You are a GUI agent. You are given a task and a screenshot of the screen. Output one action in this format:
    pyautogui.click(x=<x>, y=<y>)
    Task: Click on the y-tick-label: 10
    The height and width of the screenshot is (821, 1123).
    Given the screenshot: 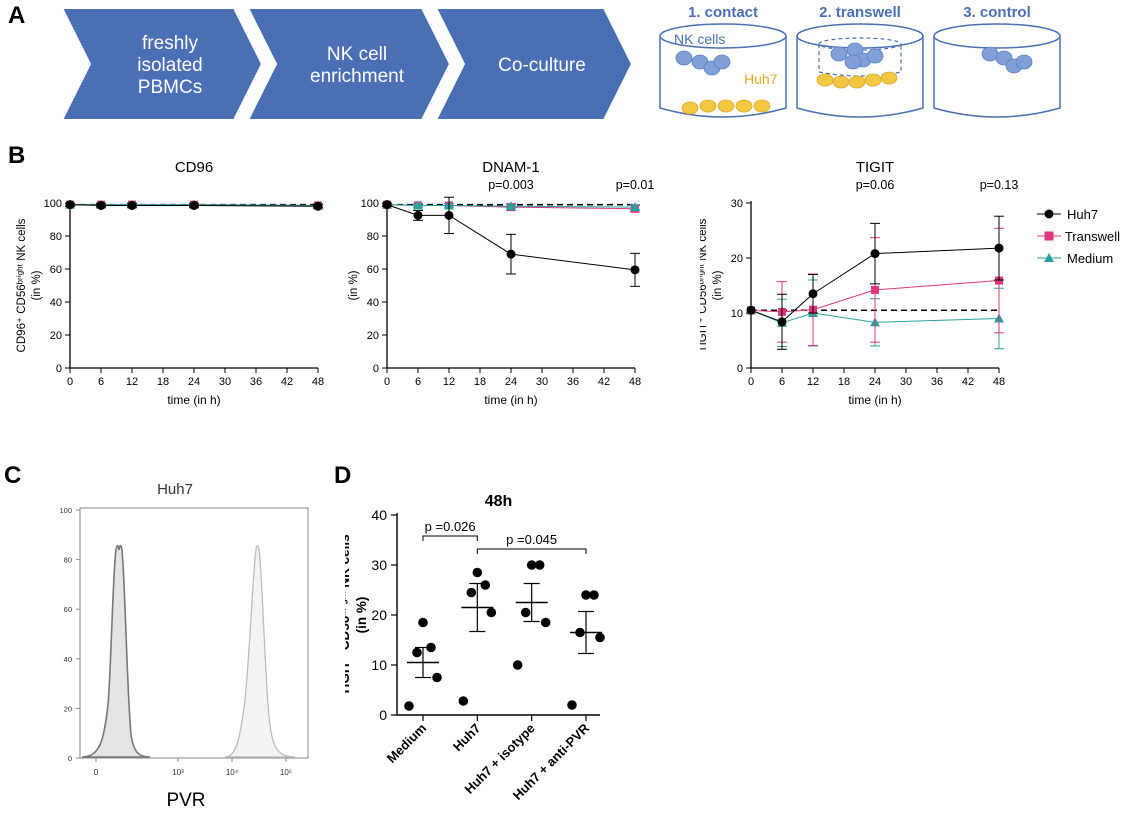 What is the action you would take?
    pyautogui.click(x=737, y=314)
    